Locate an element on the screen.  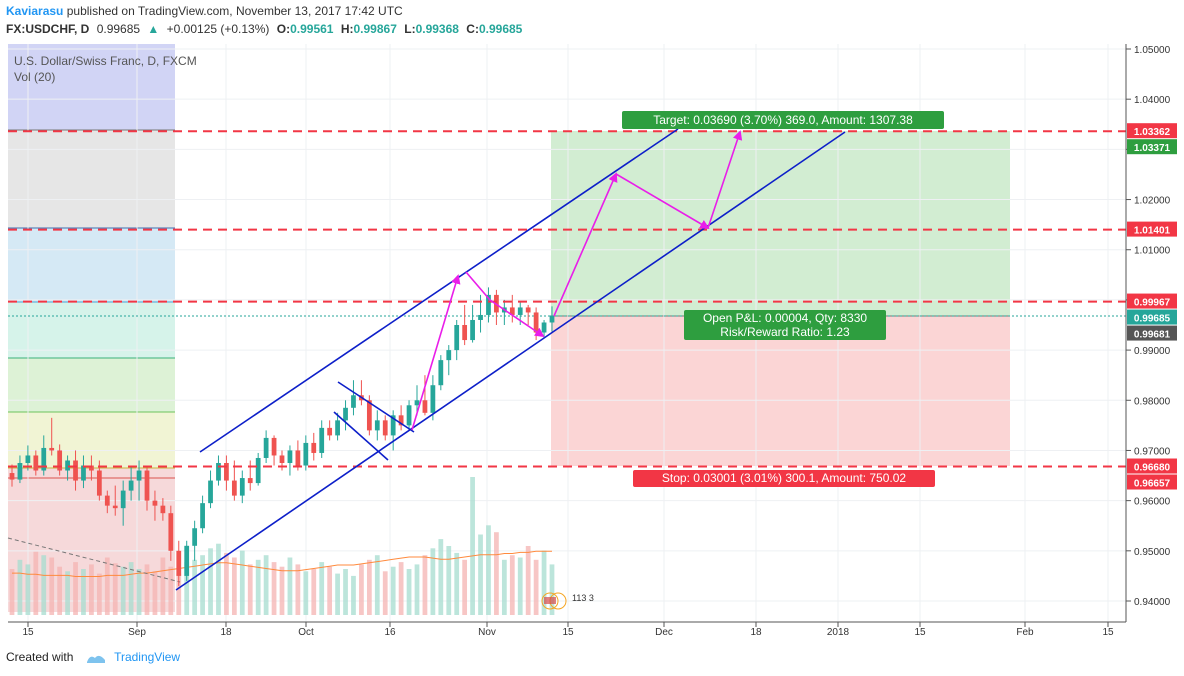
price-tag: 0.96680 is located at coordinates (1152, 466).